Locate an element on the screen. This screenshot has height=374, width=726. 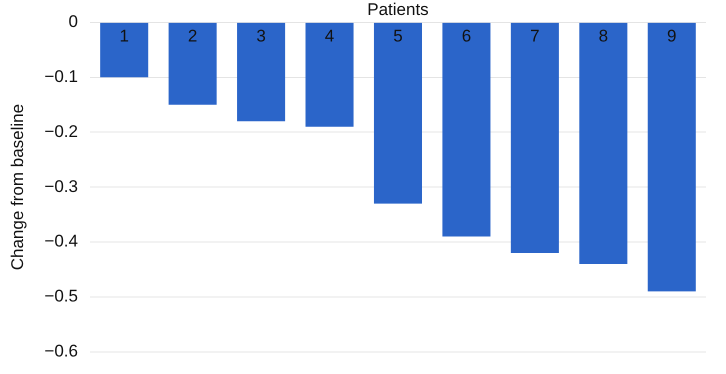
y-tick-label: −0.3 is located at coordinates (61, 186).